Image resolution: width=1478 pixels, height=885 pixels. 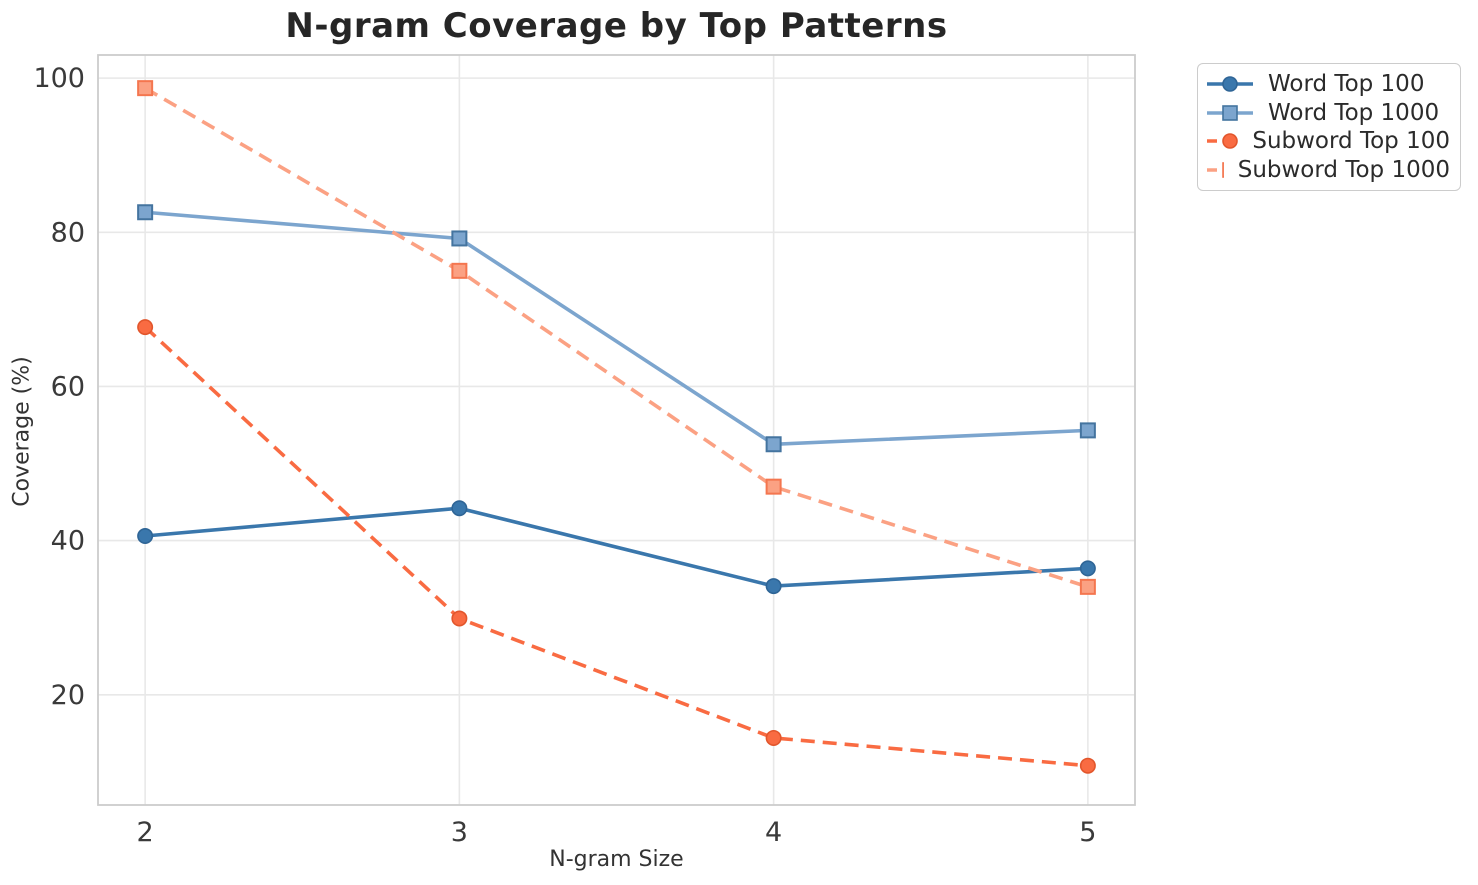 I want to click on legend-label-word-top-100: Word Top 100, so click(x=1346, y=84).